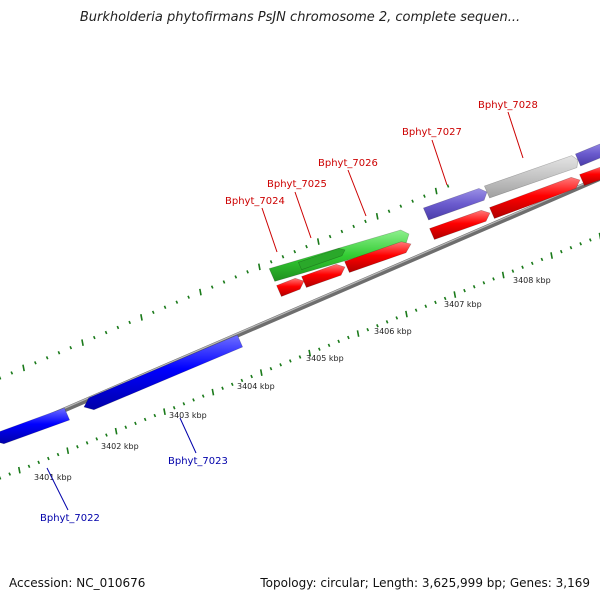  Describe the element at coordinates (532, 280) in the screenshot. I see `kbp-label: 3408 kbp` at that location.